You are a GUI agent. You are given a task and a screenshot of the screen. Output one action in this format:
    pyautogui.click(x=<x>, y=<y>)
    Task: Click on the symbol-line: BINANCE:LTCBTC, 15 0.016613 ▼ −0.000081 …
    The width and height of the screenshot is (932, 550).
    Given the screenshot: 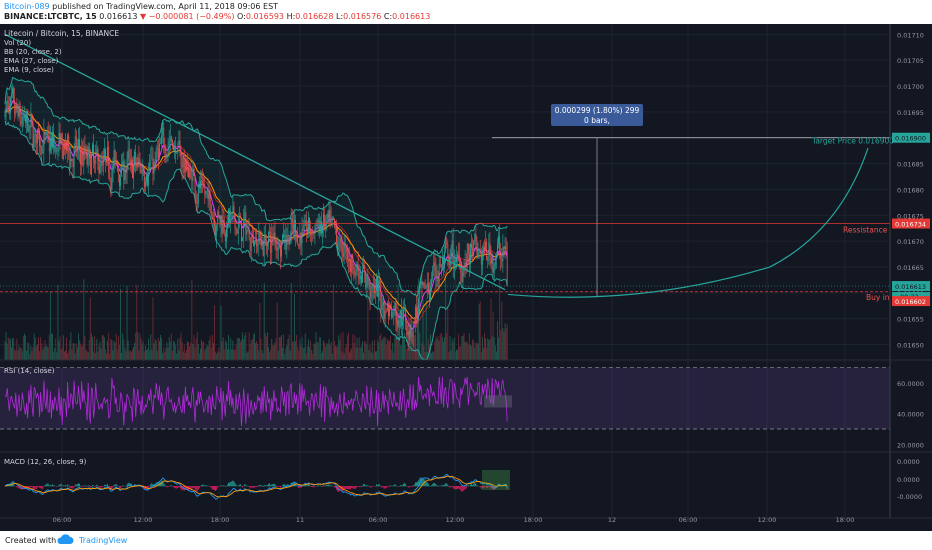 What is the action you would take?
    pyautogui.click(x=217, y=16)
    